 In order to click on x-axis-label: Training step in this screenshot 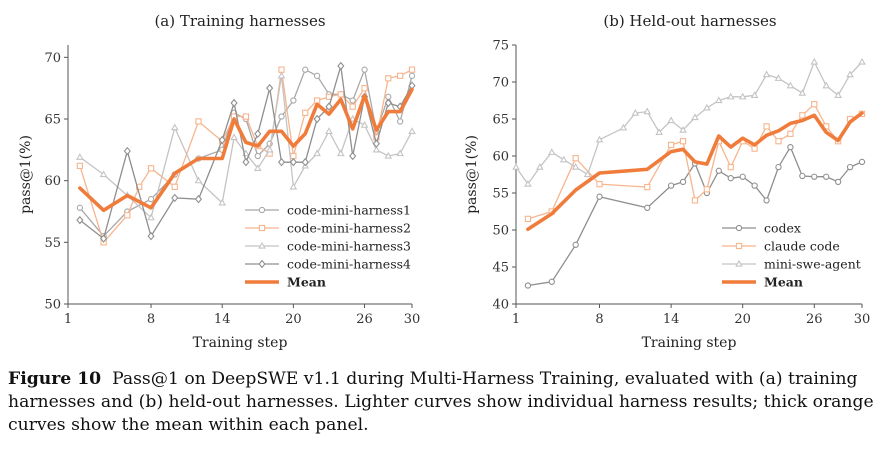, I will do `click(240, 343)`.